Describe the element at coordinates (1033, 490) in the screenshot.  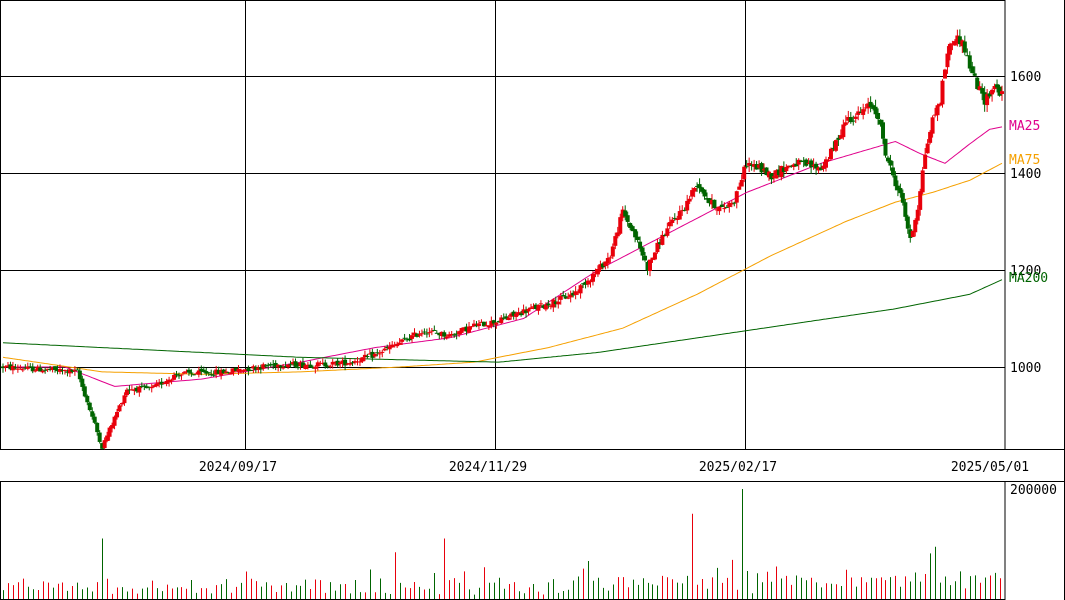
I see `volume-axis-labels: 200000` at that location.